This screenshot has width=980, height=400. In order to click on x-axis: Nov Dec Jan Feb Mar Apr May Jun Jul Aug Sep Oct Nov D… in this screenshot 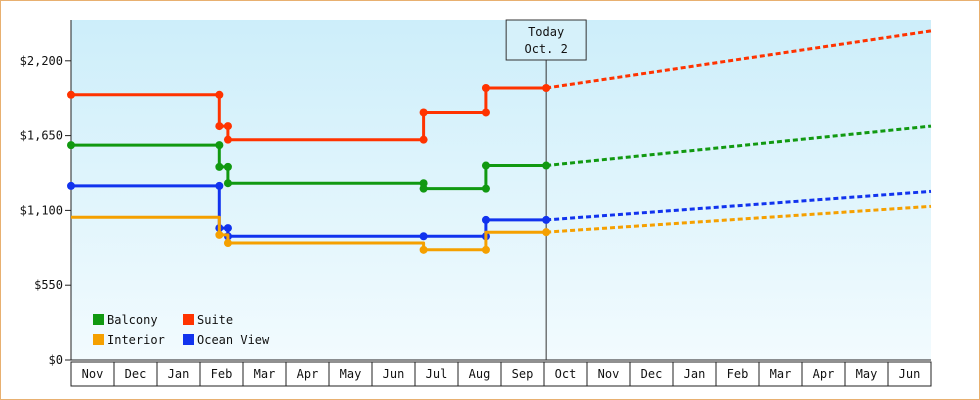, I will do `click(501, 373)`.